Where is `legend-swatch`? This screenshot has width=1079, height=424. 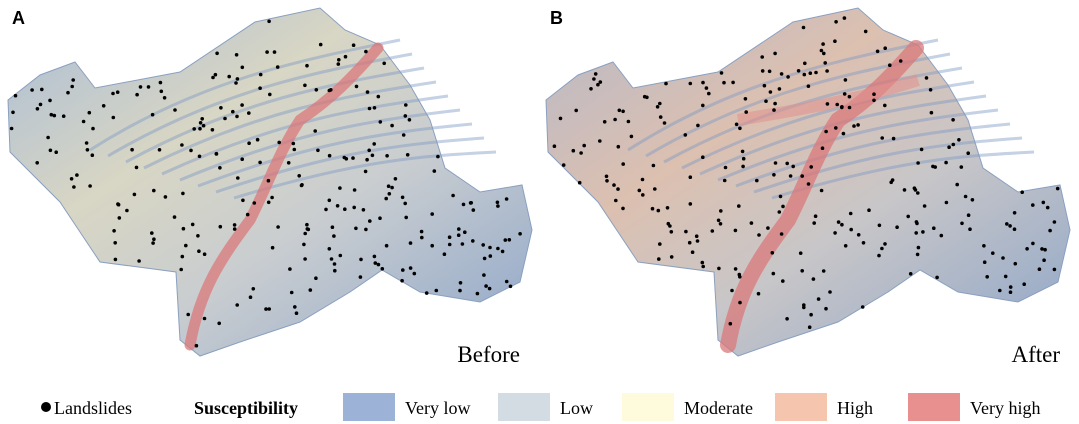
legend-swatch is located at coordinates (801, 407).